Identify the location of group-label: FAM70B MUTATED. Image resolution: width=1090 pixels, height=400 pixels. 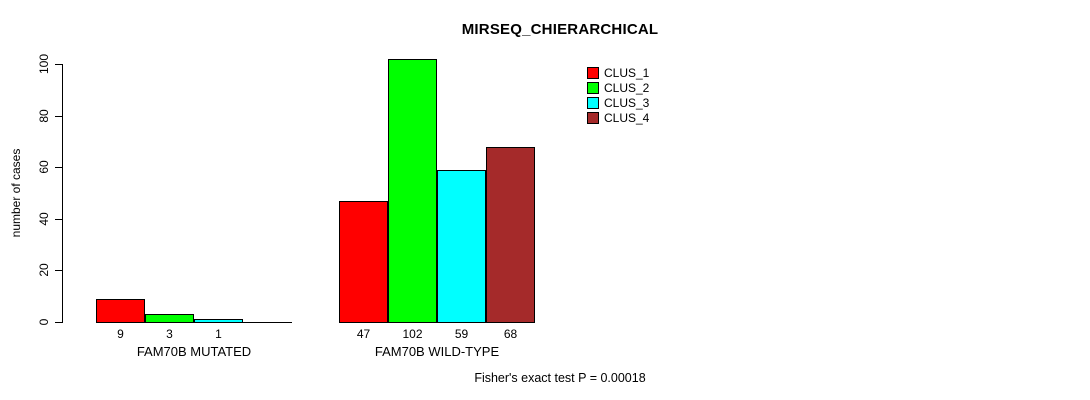
(194, 351).